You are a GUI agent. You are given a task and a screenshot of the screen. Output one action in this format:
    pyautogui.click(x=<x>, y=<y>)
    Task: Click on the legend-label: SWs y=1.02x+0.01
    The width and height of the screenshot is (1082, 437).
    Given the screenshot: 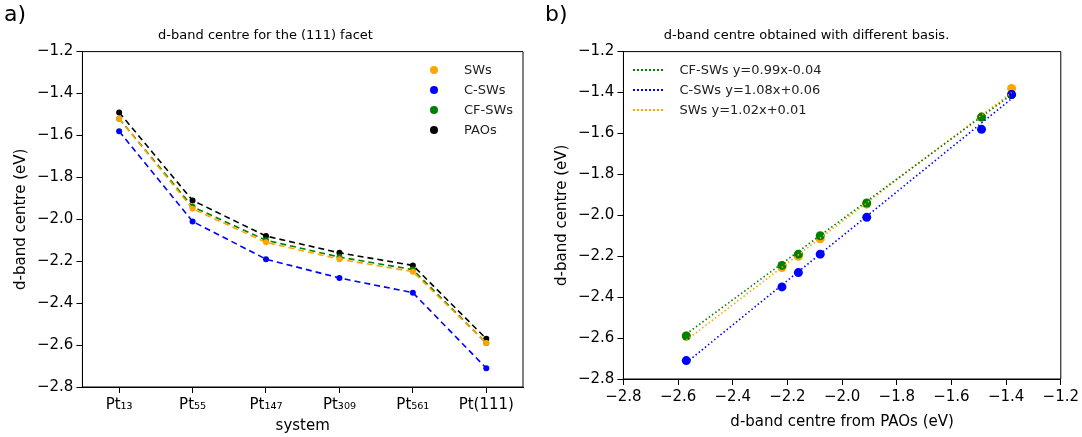 What is the action you would take?
    pyautogui.click(x=743, y=109)
    